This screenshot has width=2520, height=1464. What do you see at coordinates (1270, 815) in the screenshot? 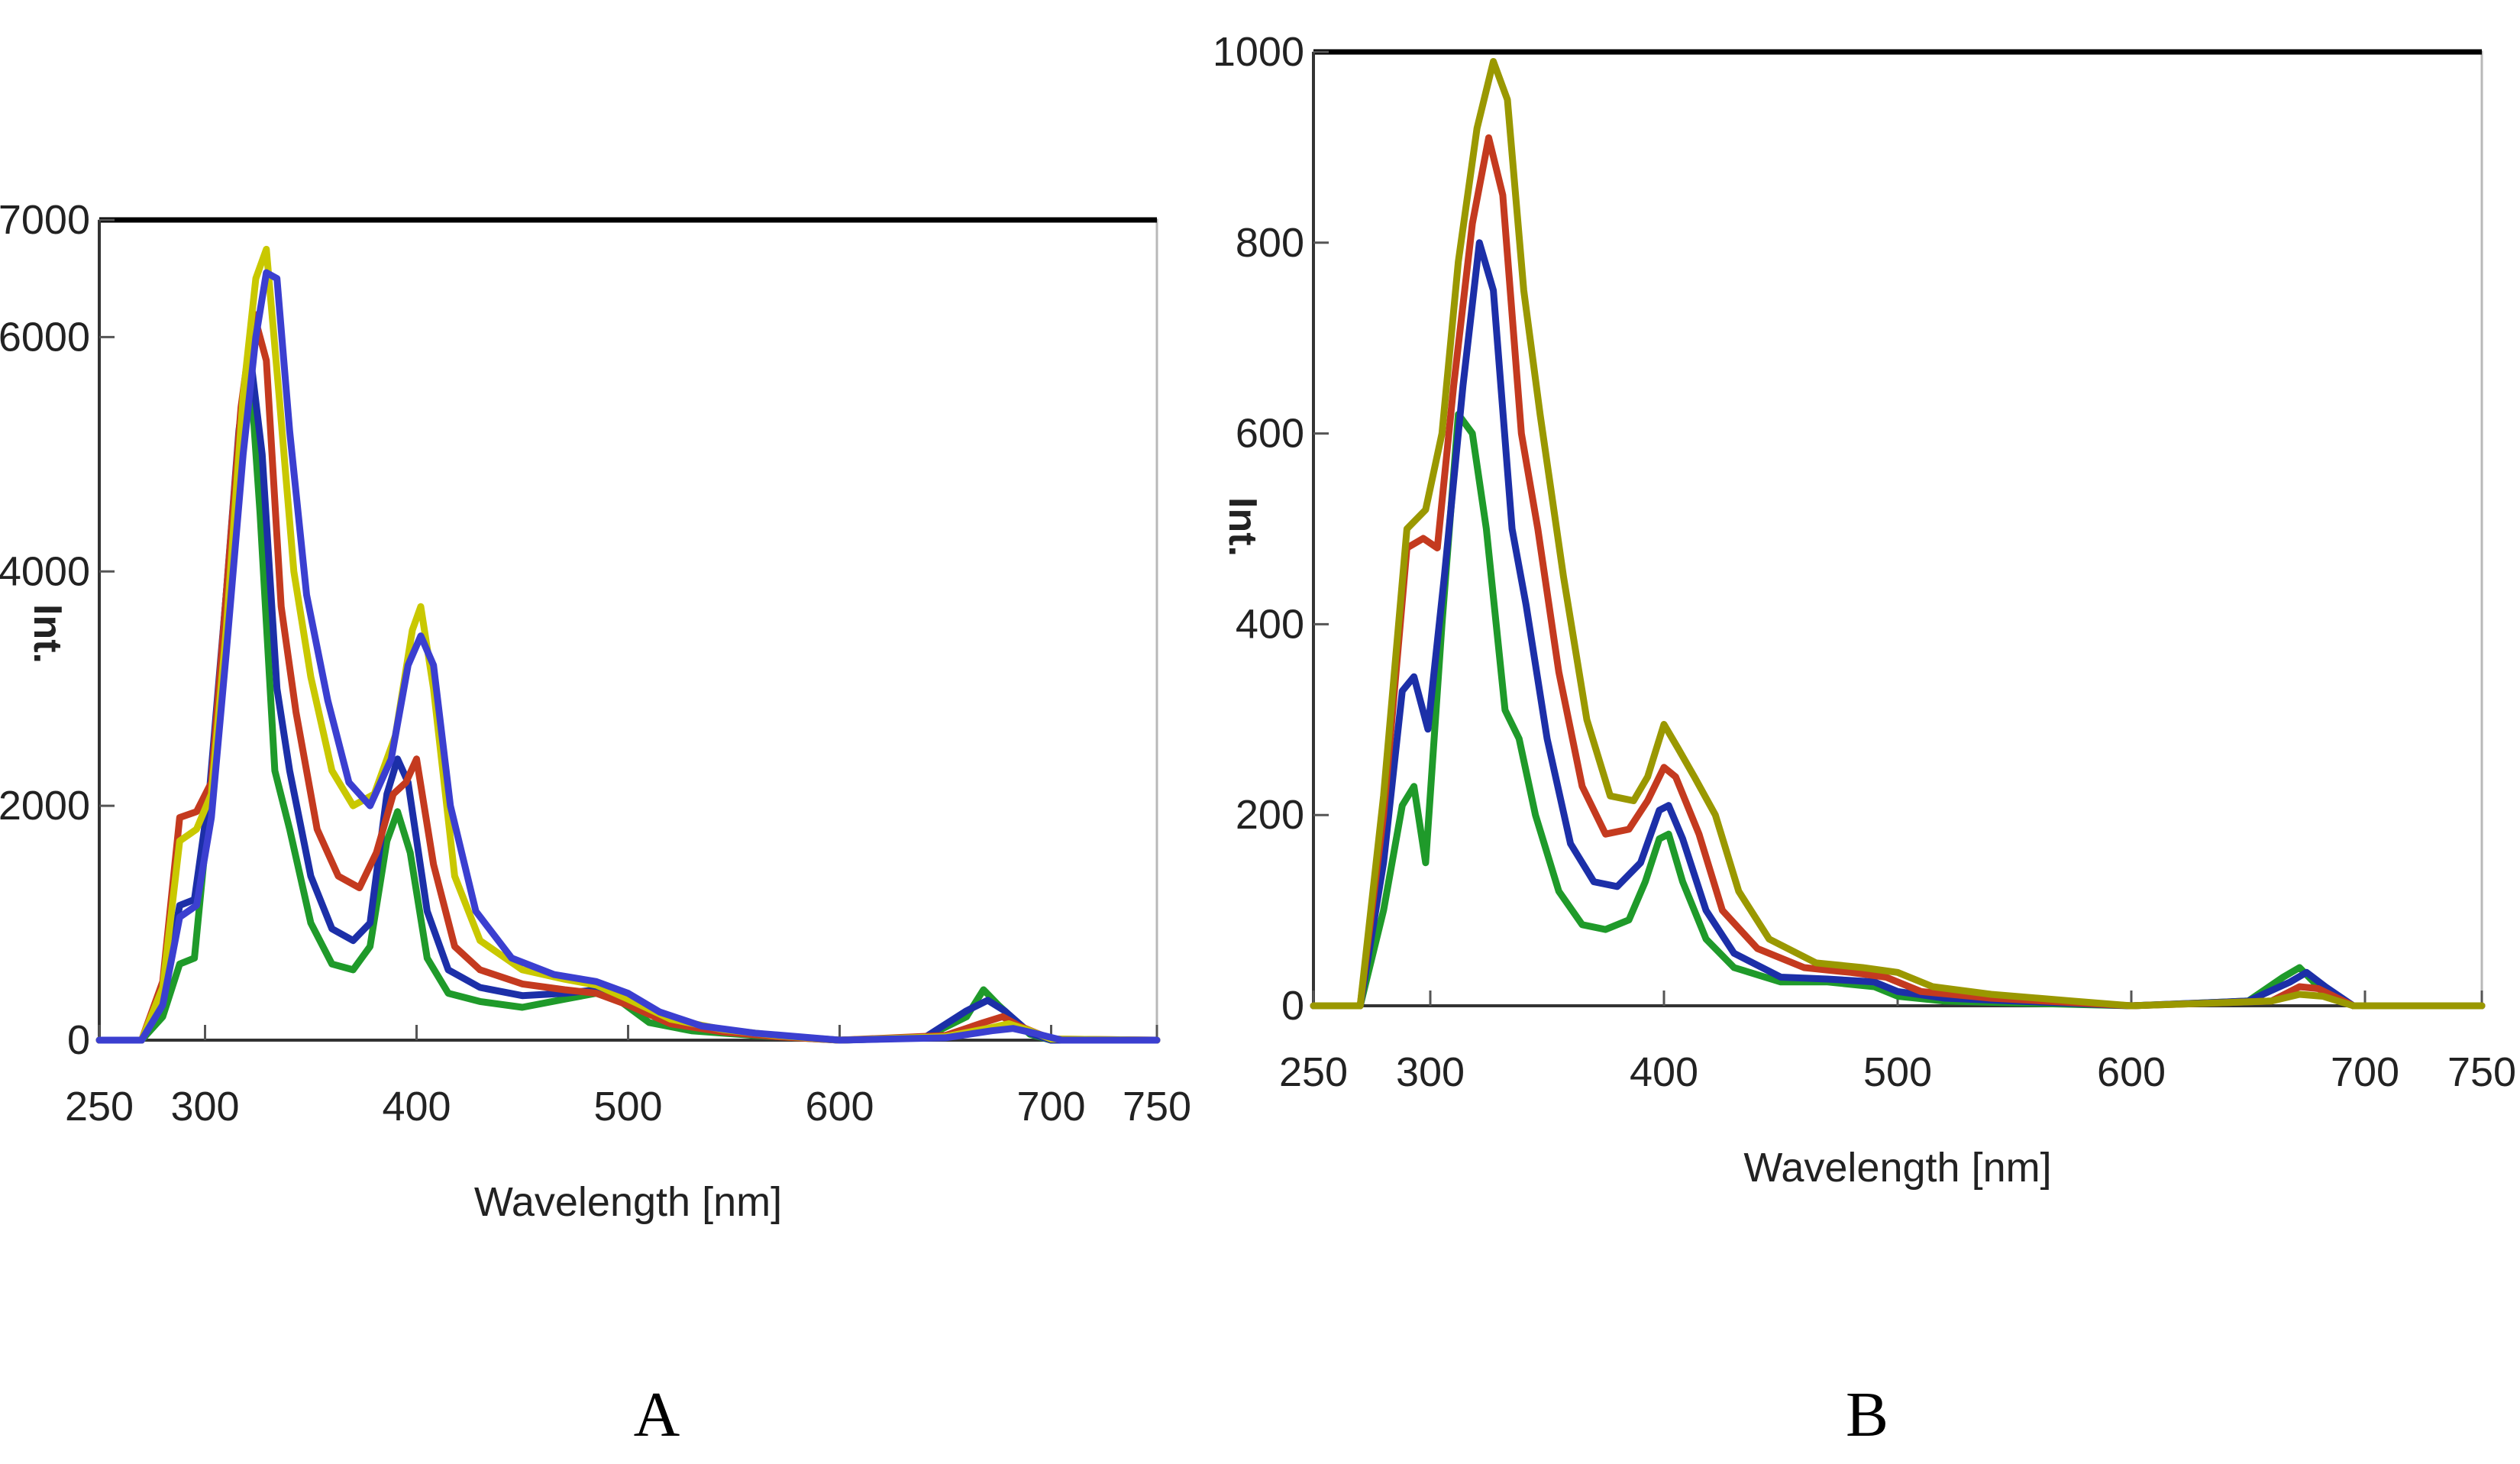
I see `y-tick-label: 200` at bounding box center [1270, 815].